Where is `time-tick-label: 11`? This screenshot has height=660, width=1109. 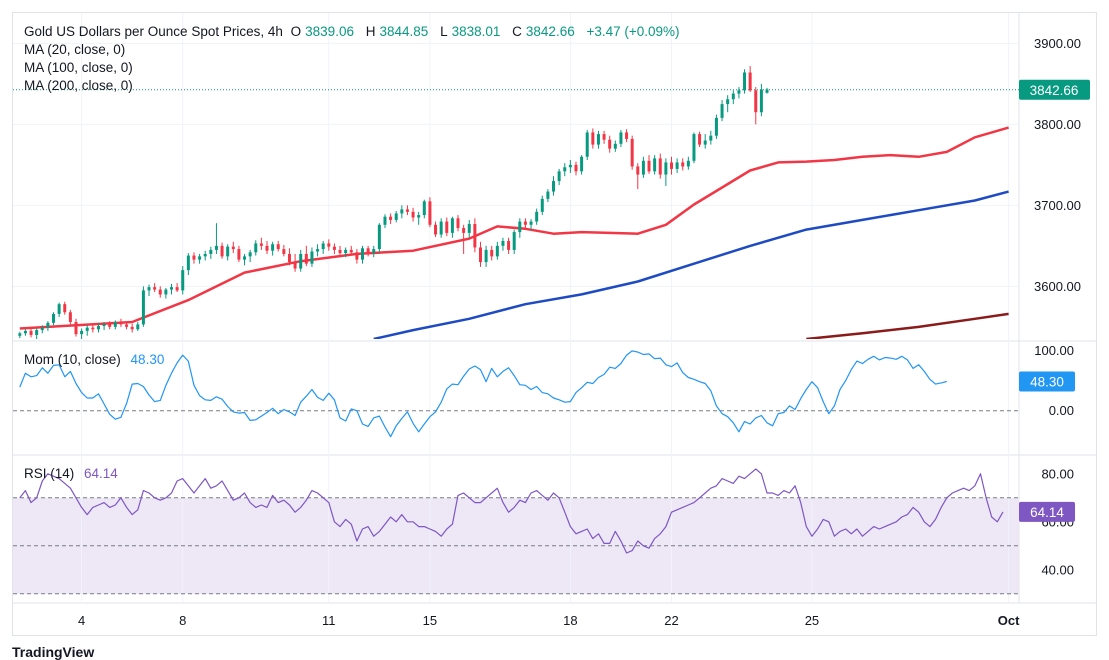
time-tick-label: 11 is located at coordinates (329, 620).